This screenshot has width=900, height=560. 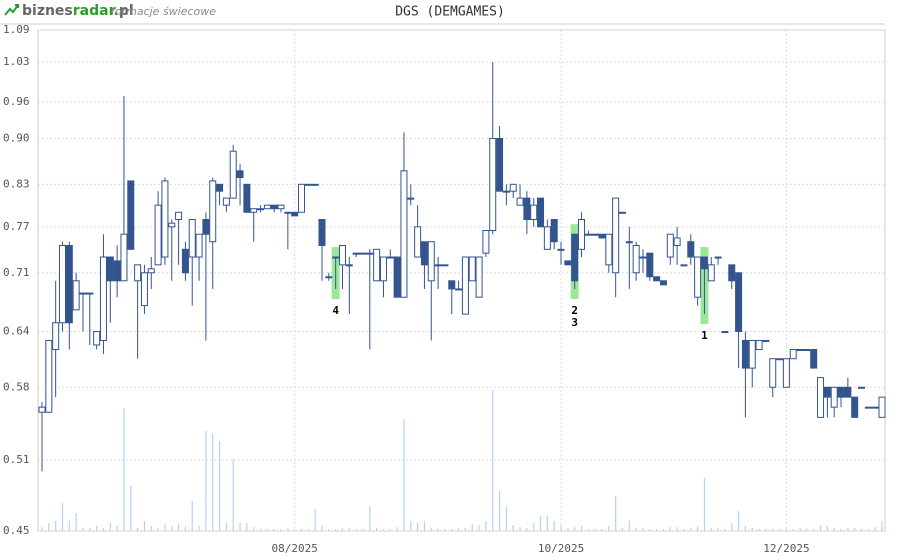 I want to click on logo-part: biznes, so click(x=47, y=11).